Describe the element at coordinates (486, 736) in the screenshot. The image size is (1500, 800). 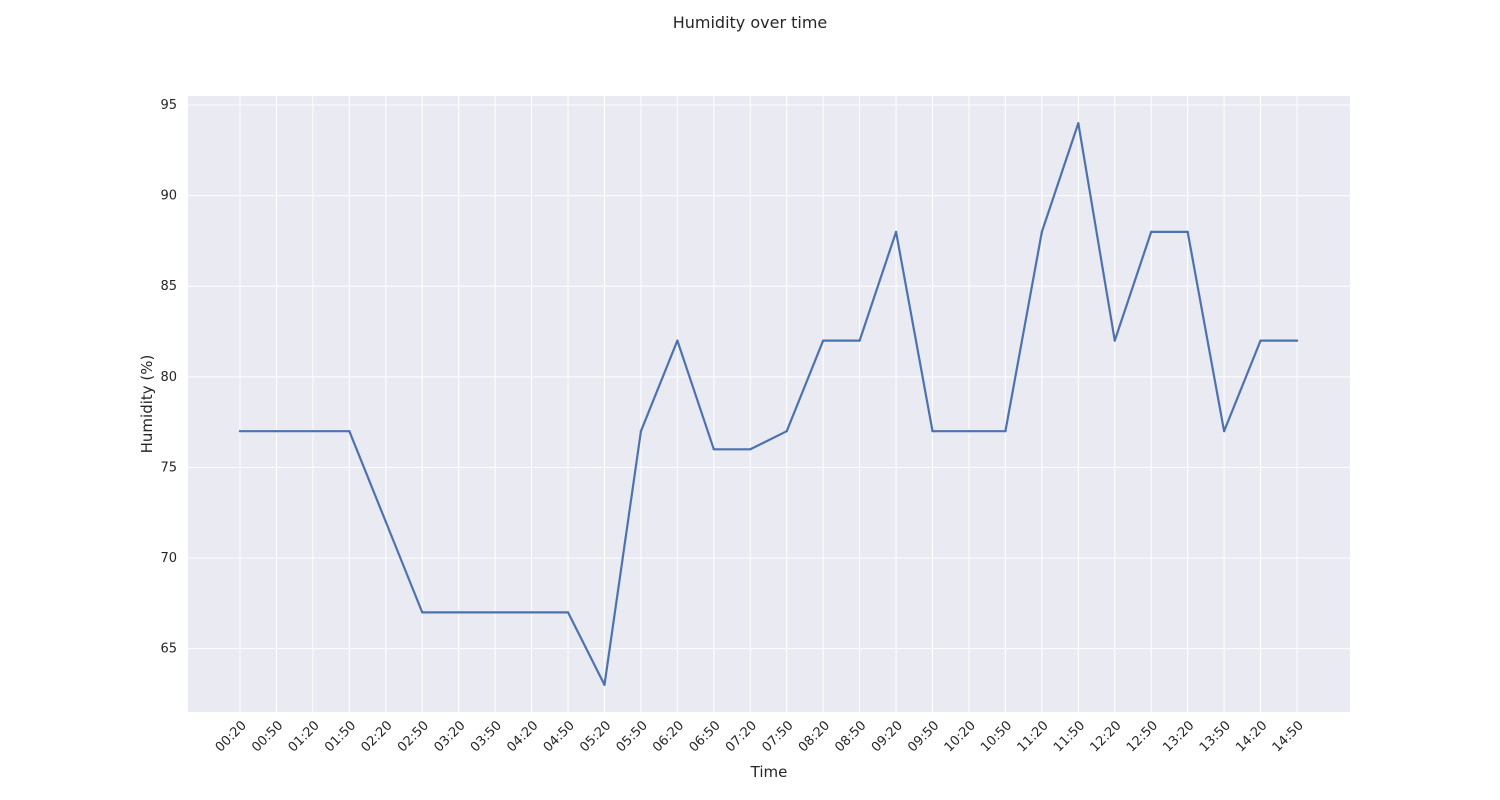
I see `x-tick-label: 03:50` at that location.